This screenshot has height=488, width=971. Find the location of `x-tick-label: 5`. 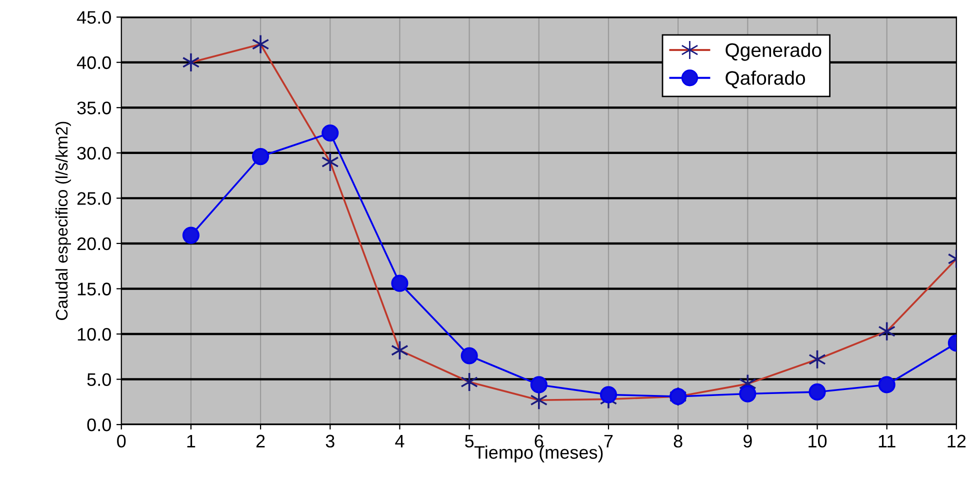

x-tick-label: 5 is located at coordinates (469, 441).